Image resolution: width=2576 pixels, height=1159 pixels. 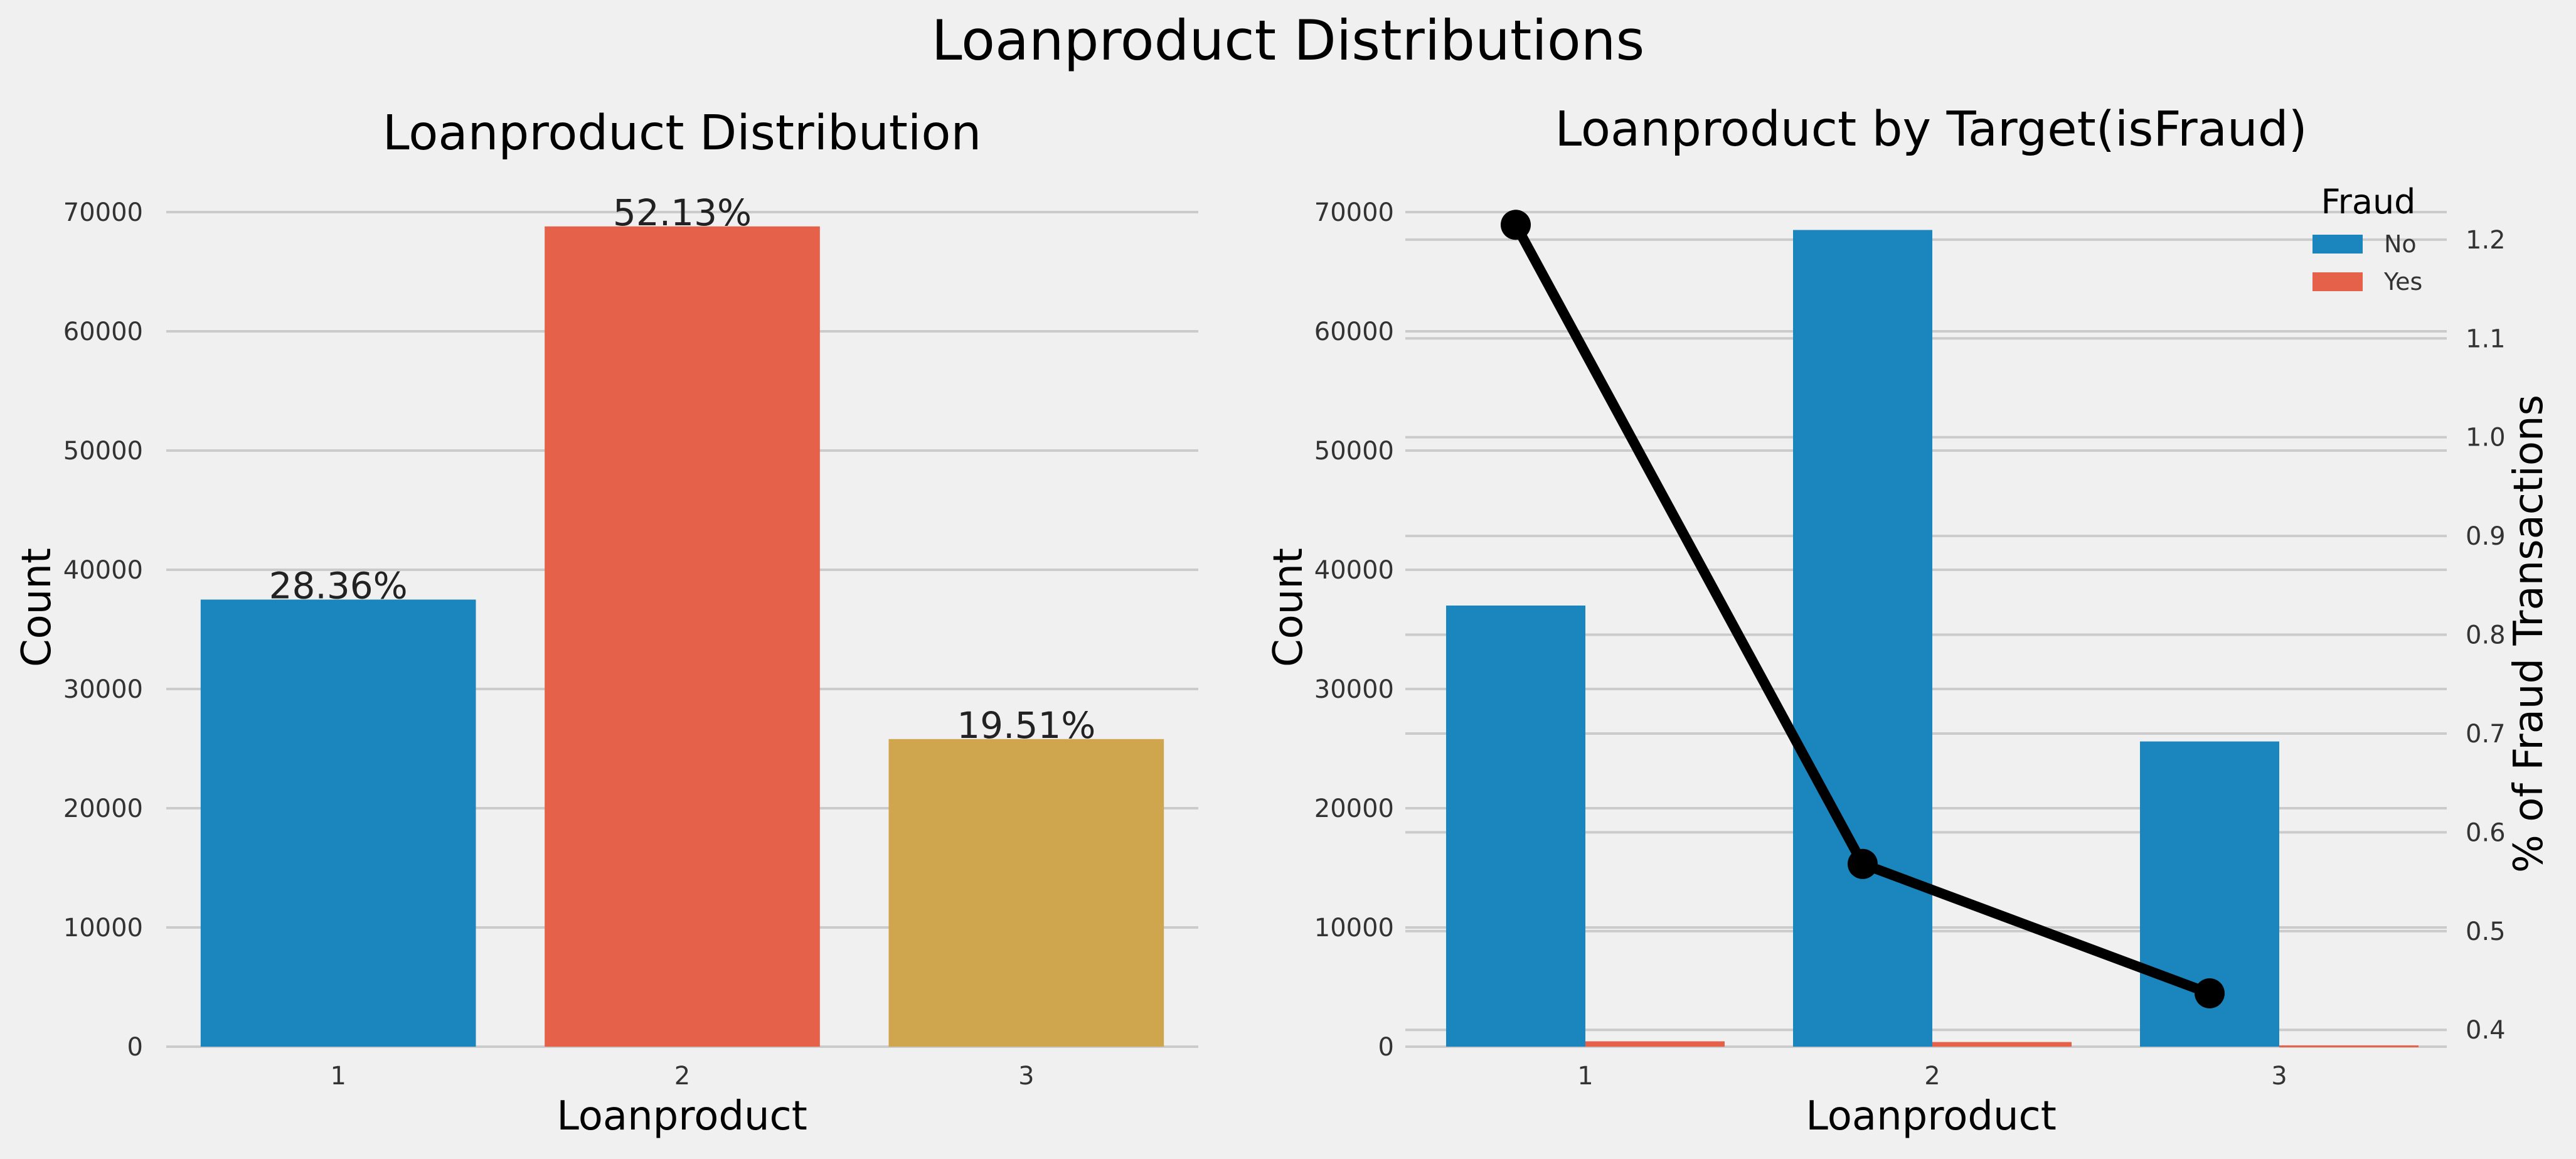 What do you see at coordinates (2486, 339) in the screenshot?
I see `right-y2-tick-label: 1.1` at bounding box center [2486, 339].